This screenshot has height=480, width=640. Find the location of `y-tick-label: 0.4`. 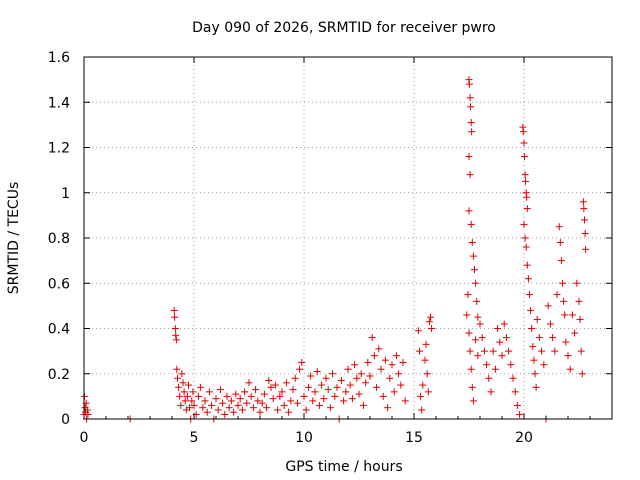

y-tick-label: 0.4 is located at coordinates (59, 330).